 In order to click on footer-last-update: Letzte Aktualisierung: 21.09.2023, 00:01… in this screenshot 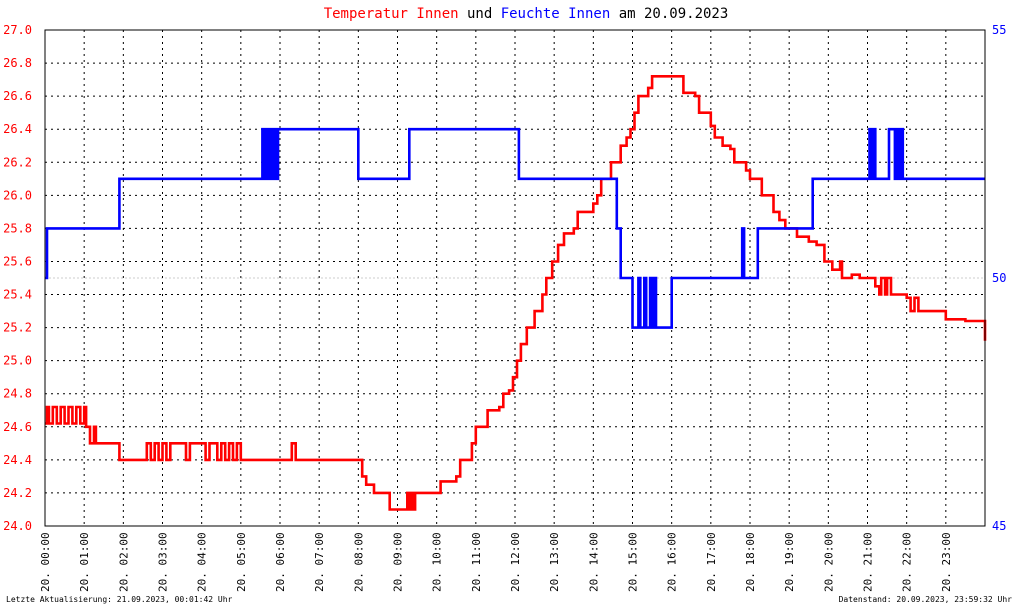, I will do `click(119, 599)`.